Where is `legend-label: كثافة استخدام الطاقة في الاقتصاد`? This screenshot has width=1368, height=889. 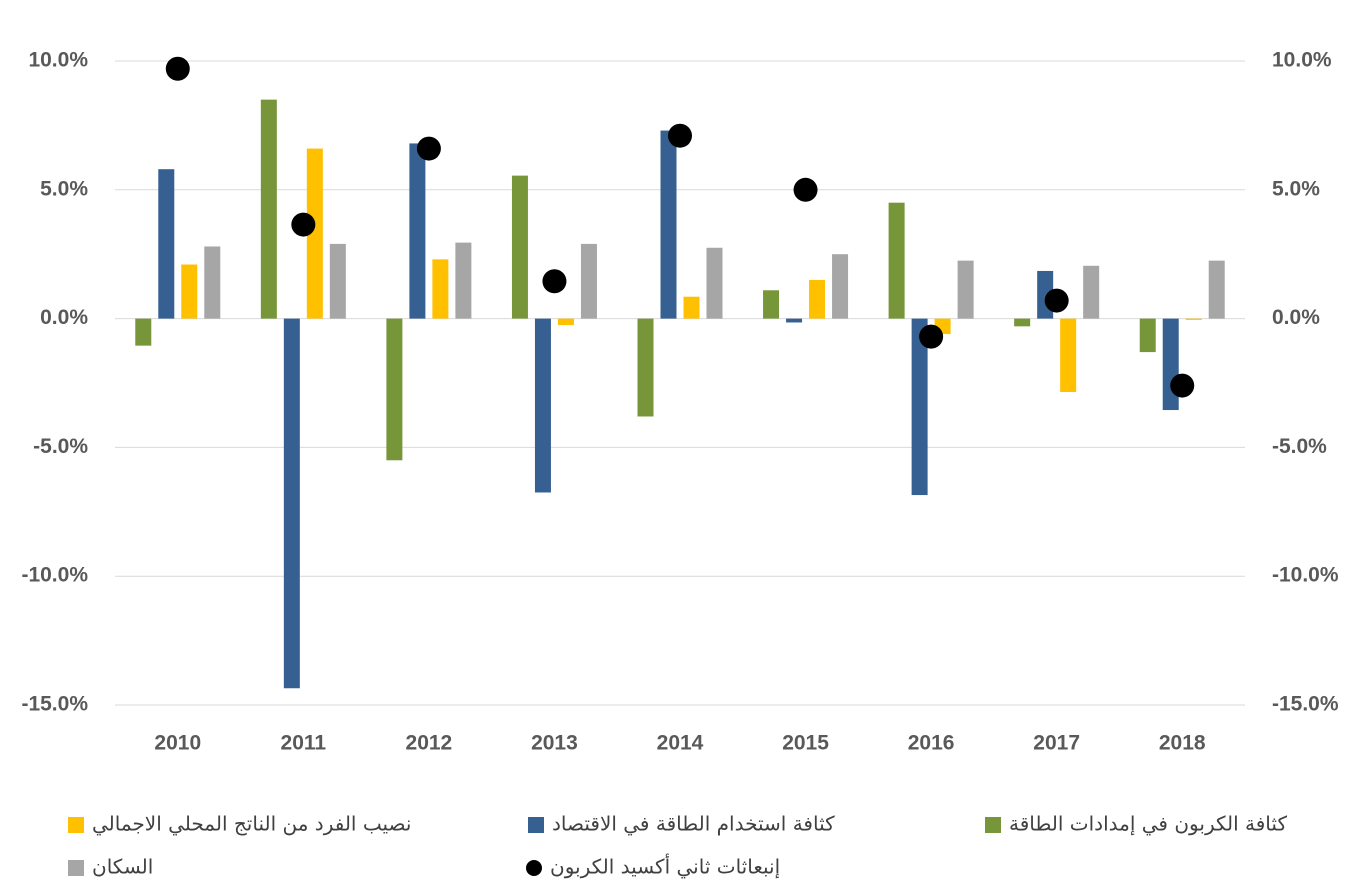 legend-label: كثافة استخدام الطاقة في الاقتصاد is located at coordinates (693, 824).